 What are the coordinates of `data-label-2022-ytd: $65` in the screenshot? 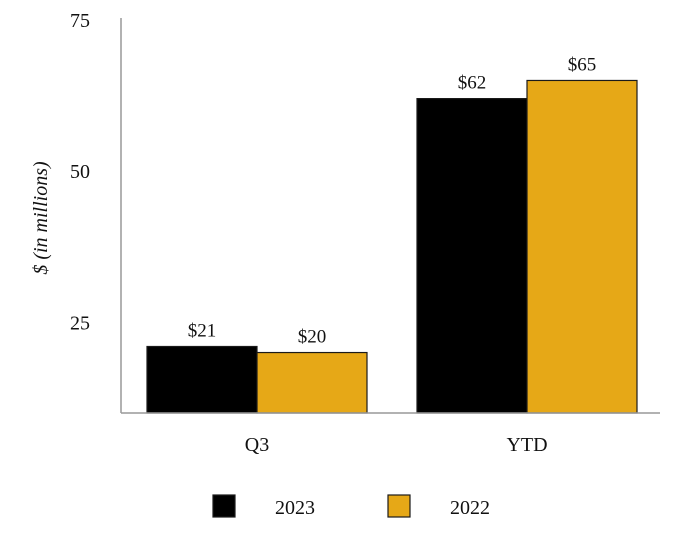 It's located at (582, 64).